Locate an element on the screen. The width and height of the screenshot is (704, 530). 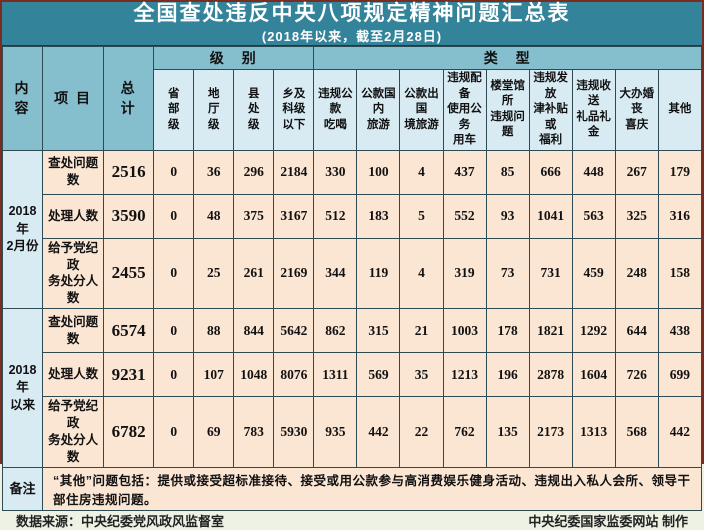
data-cell: 248 is located at coordinates (636, 273).